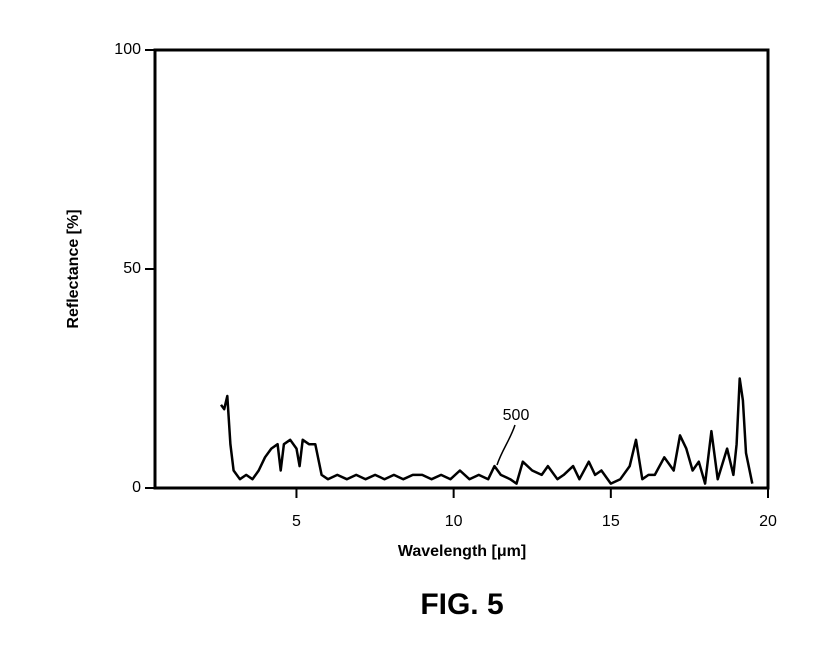 The height and width of the screenshot is (664, 823). I want to click on leader-line, so click(506, 445).